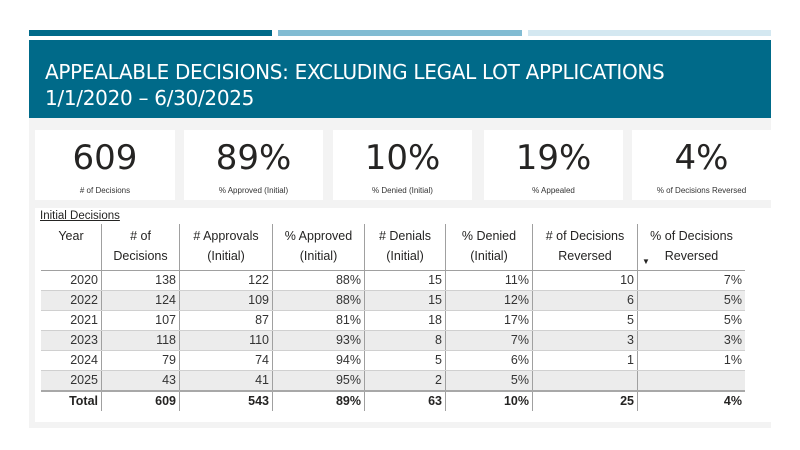 Image resolution: width=800 pixels, height=450 pixels. I want to click on total-cell: 543, so click(226, 400).